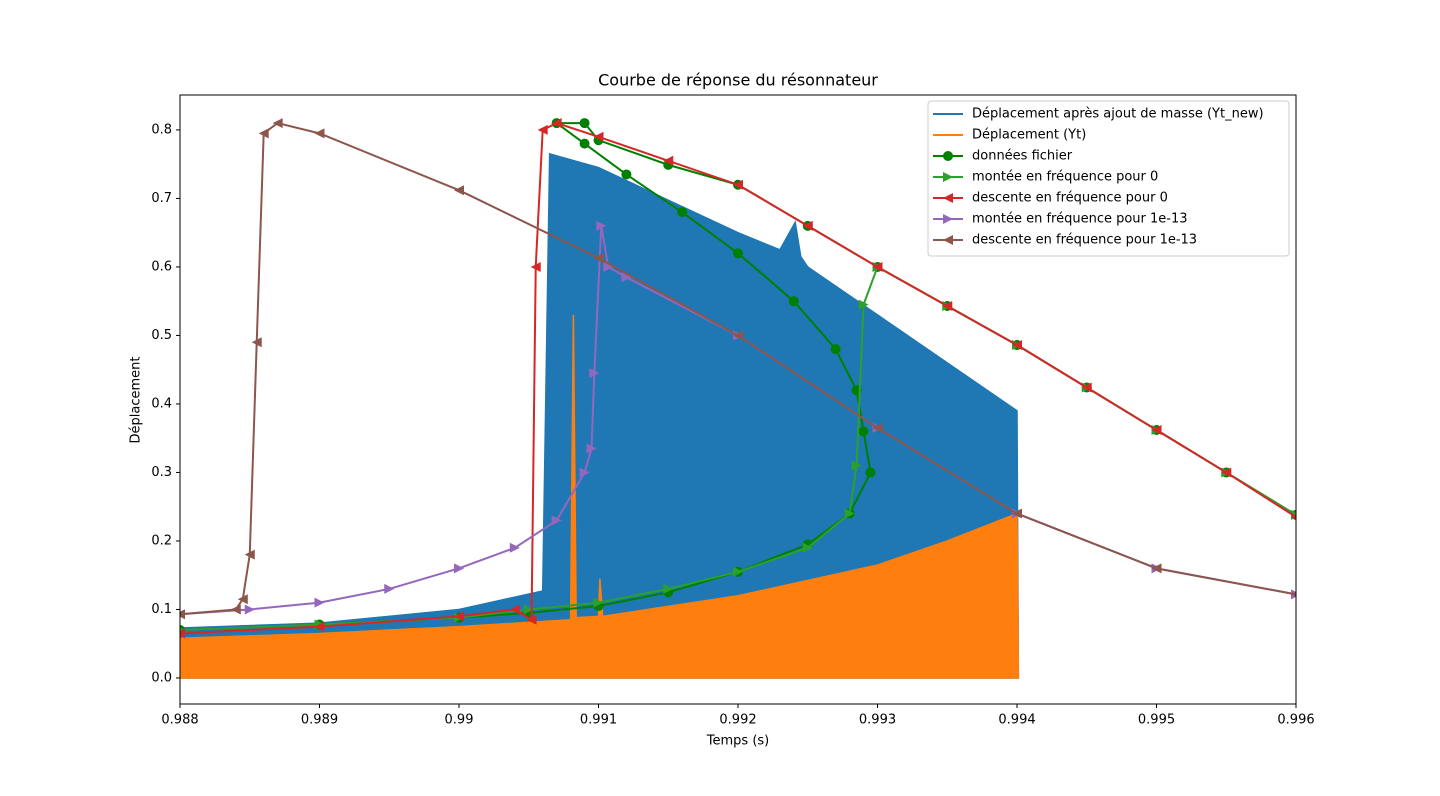 The height and width of the screenshot is (796, 1440). I want to click on y-tick-label: 0.2, so click(161, 540).